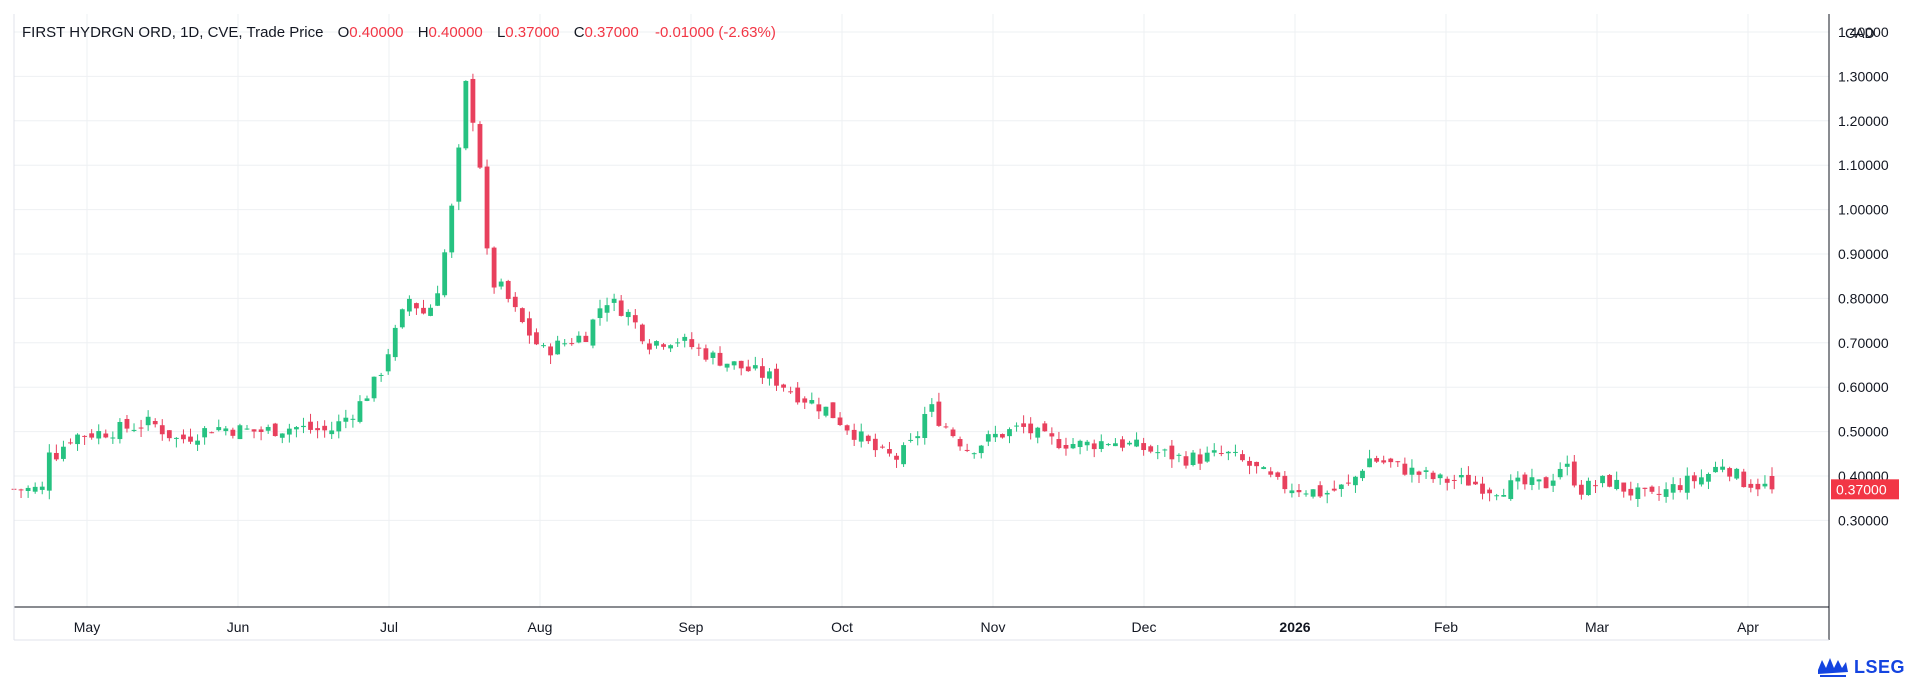 This screenshot has width=1920, height=681. What do you see at coordinates (1860, 667) in the screenshot?
I see `lseg-logo: LSEG` at bounding box center [1860, 667].